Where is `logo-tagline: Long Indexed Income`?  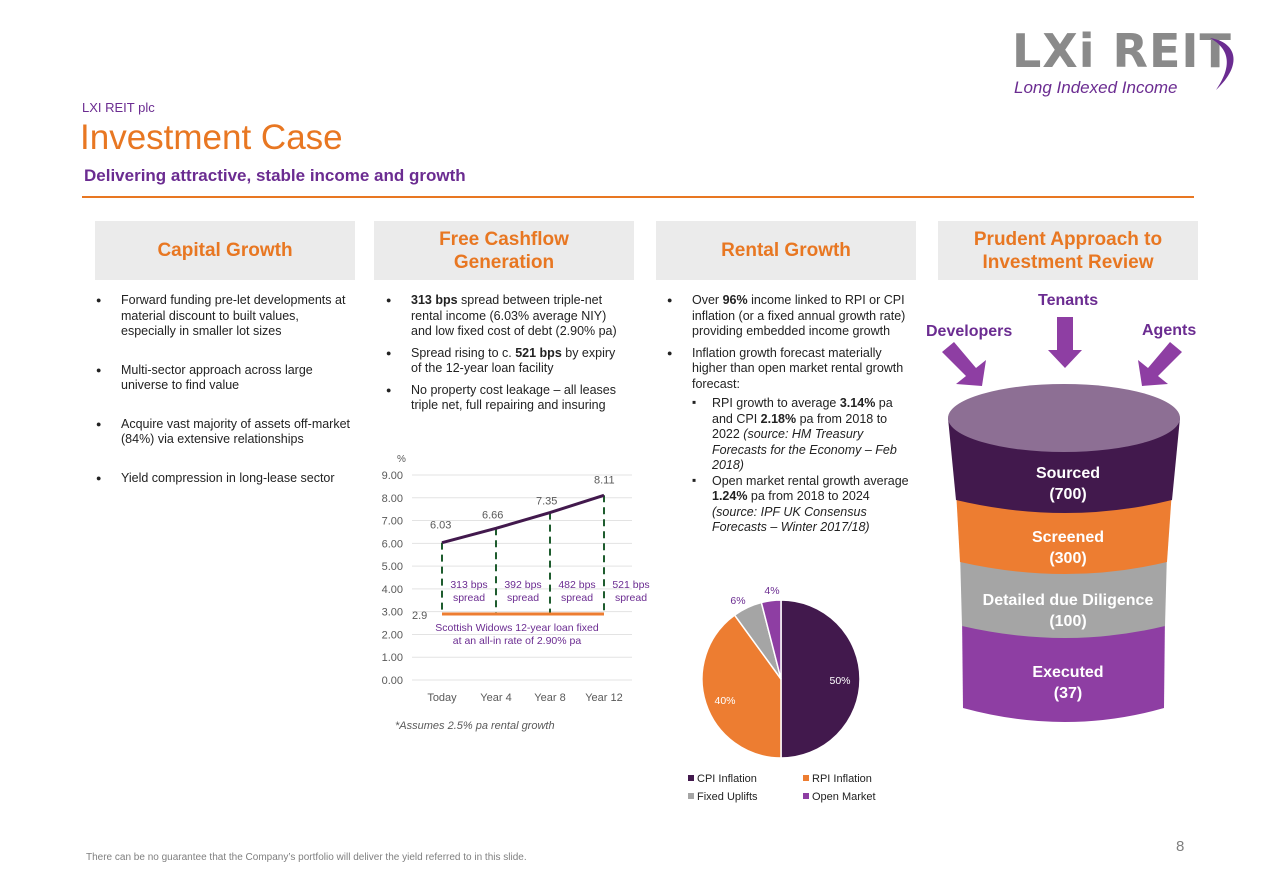 logo-tagline: Long Indexed Income is located at coordinates (1096, 87).